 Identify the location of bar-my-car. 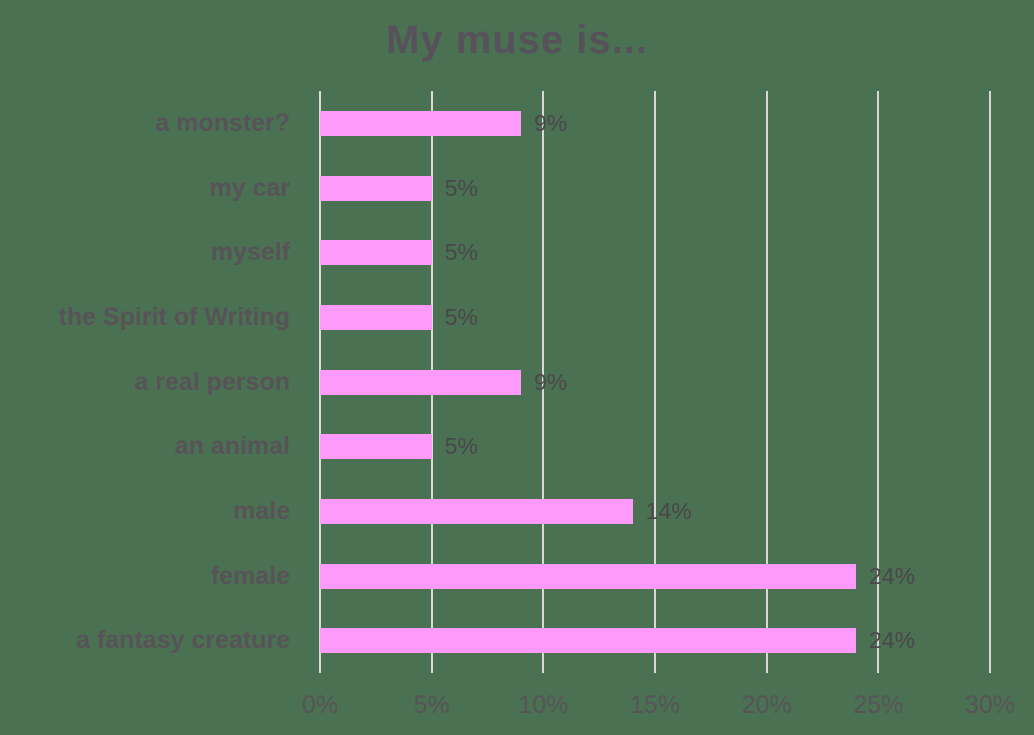
(376, 188).